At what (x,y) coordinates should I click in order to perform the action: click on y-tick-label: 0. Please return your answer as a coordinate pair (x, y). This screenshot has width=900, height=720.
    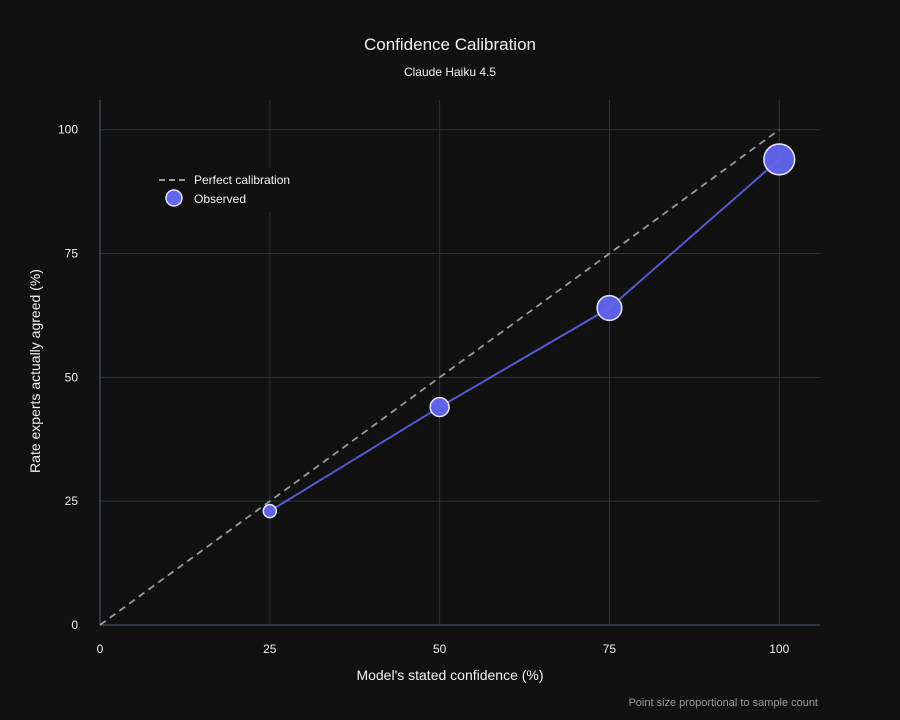
    Looking at the image, I should click on (74, 625).